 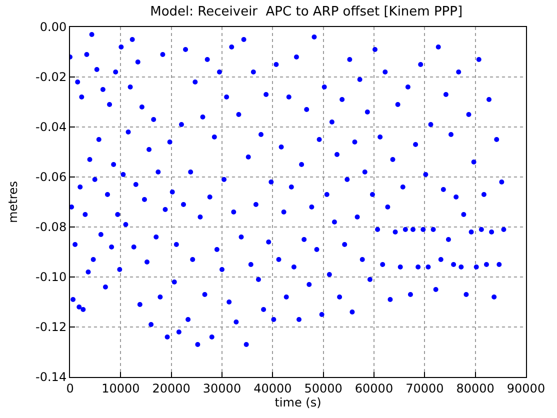 What do you see at coordinates (51, 77) in the screenshot?
I see `y-tick-label: -0.02` at bounding box center [51, 77].